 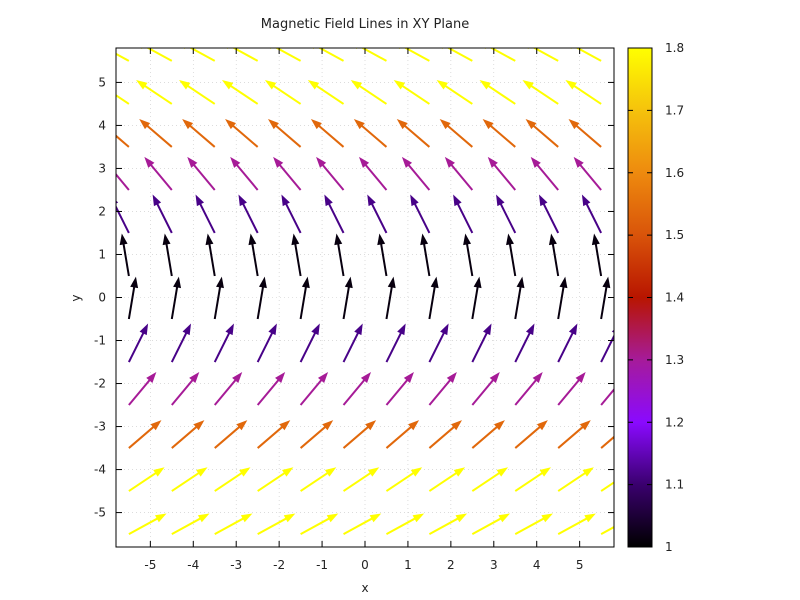 What do you see at coordinates (279, 565) in the screenshot?
I see `x-tick-label: -2` at bounding box center [279, 565].